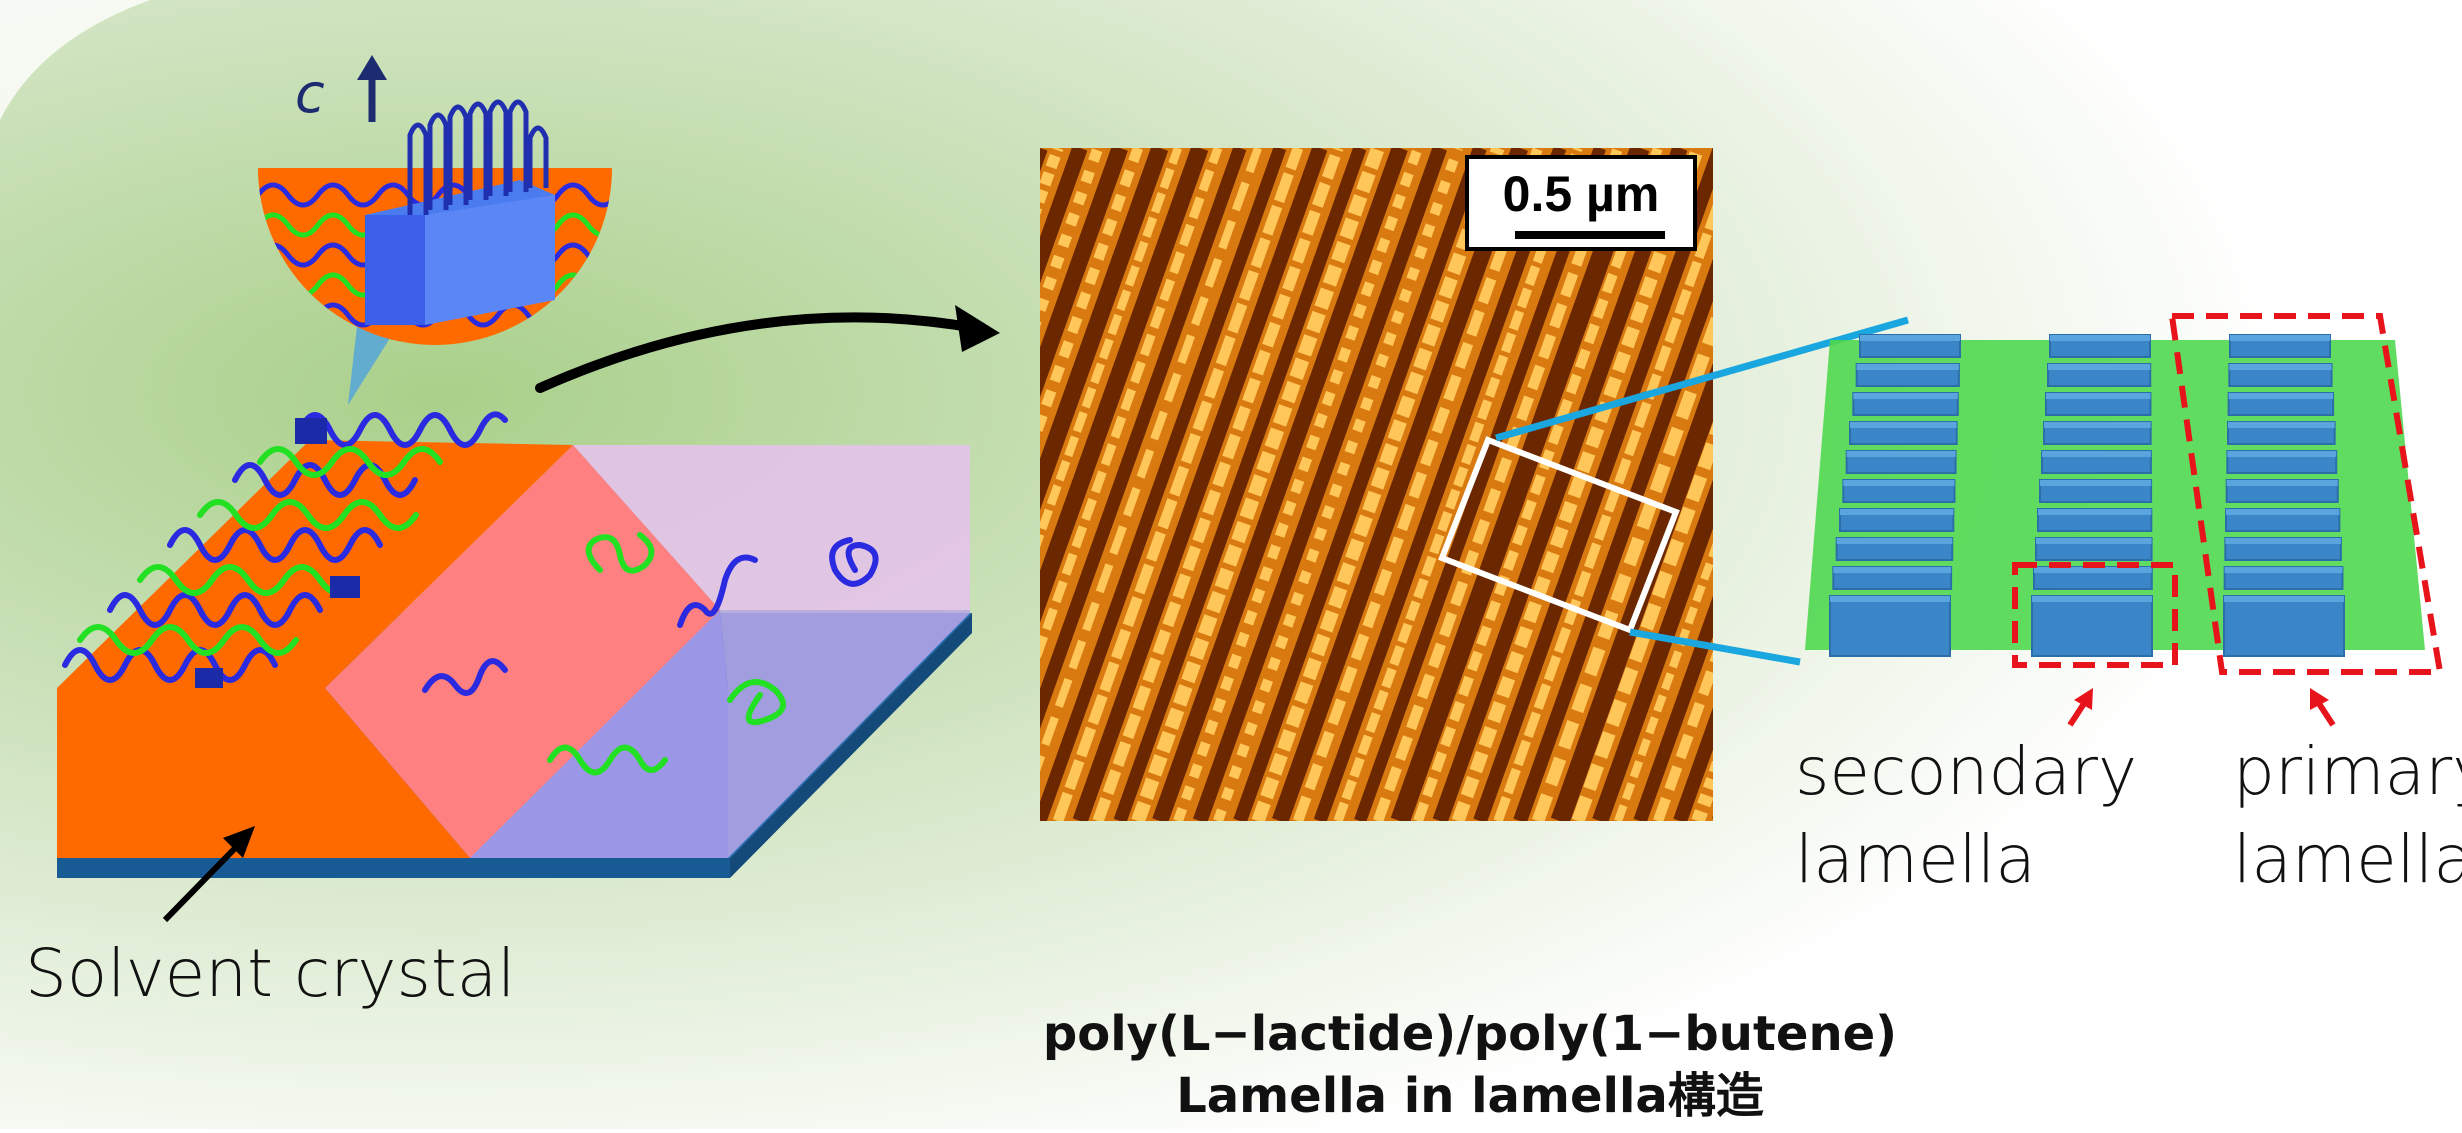 Image resolution: width=2462 pixels, height=1133 pixels. What do you see at coordinates (2323, 707) in the screenshot?
I see `primary-arrow-icon` at bounding box center [2323, 707].